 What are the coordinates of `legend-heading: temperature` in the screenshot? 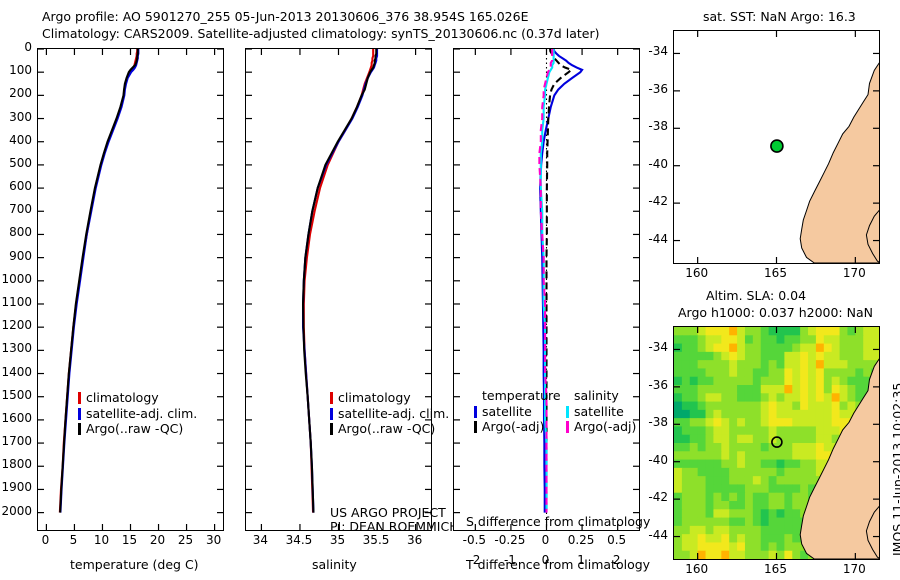 It's located at (521, 395).